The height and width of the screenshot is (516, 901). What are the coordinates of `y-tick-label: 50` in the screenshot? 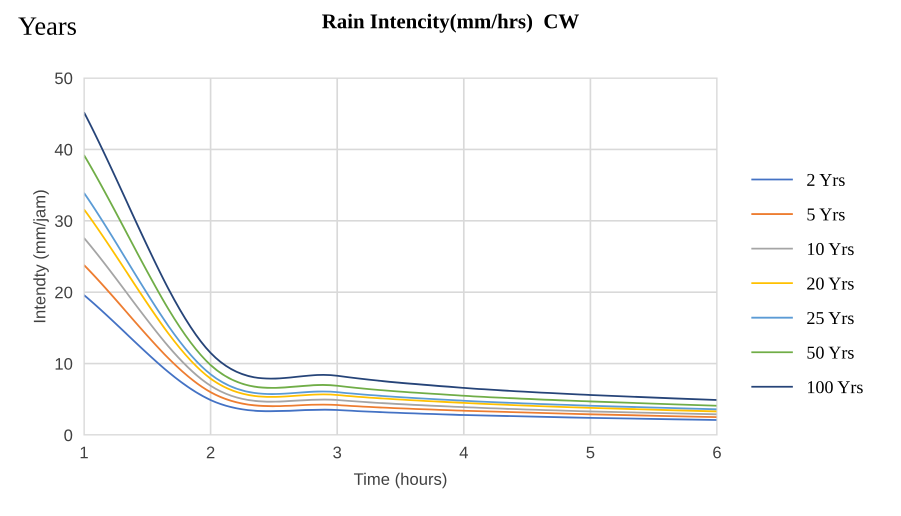 It's located at (63, 78).